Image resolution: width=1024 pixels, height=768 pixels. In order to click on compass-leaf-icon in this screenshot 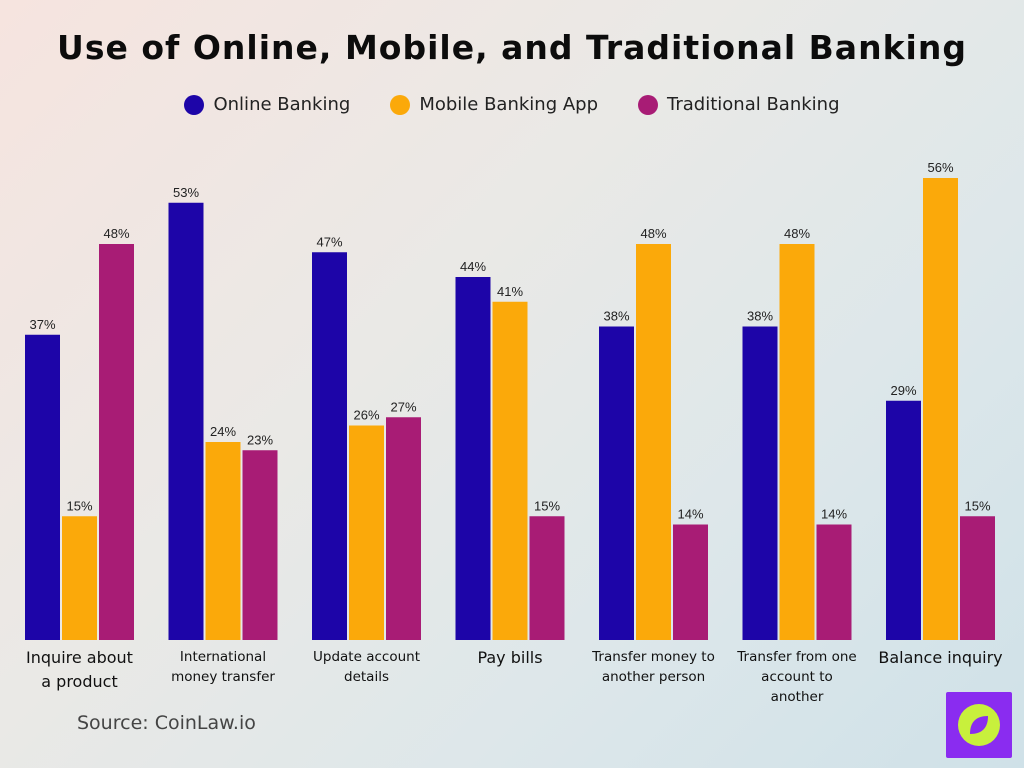, I will do `click(979, 725)`.